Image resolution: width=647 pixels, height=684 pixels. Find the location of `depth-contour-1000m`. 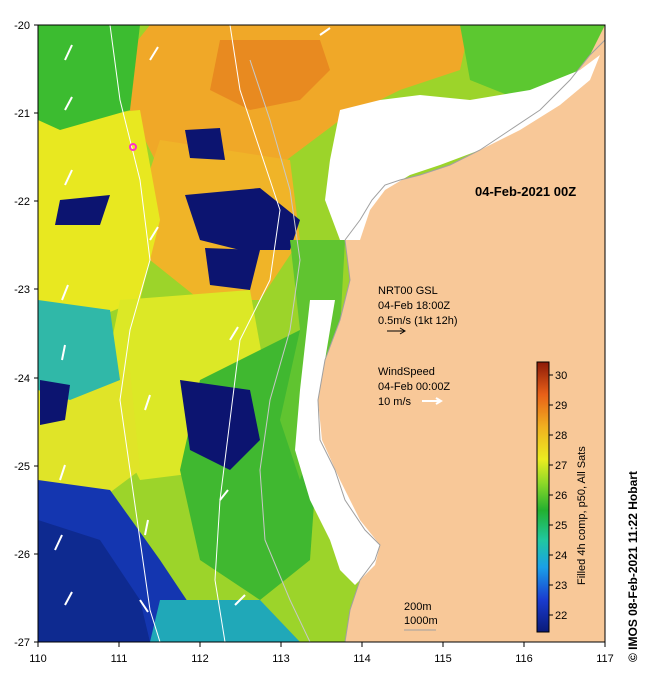

depth-contour-1000m is located at coordinates (135, 333).